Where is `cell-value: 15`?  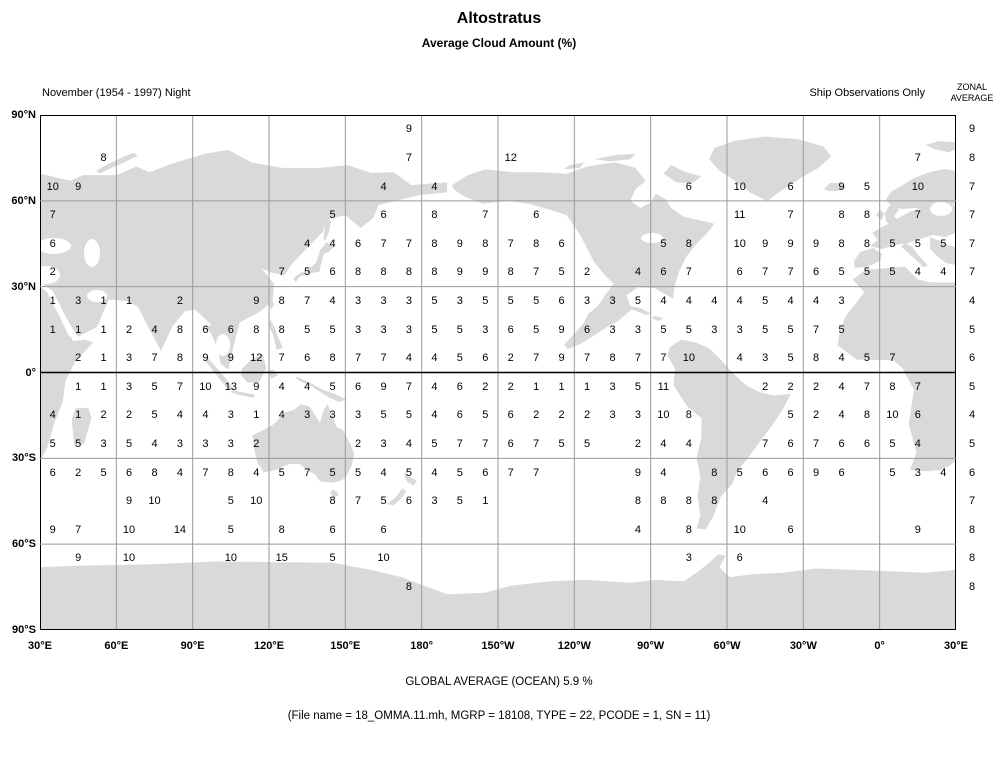 cell-value: 15 is located at coordinates (281, 558).